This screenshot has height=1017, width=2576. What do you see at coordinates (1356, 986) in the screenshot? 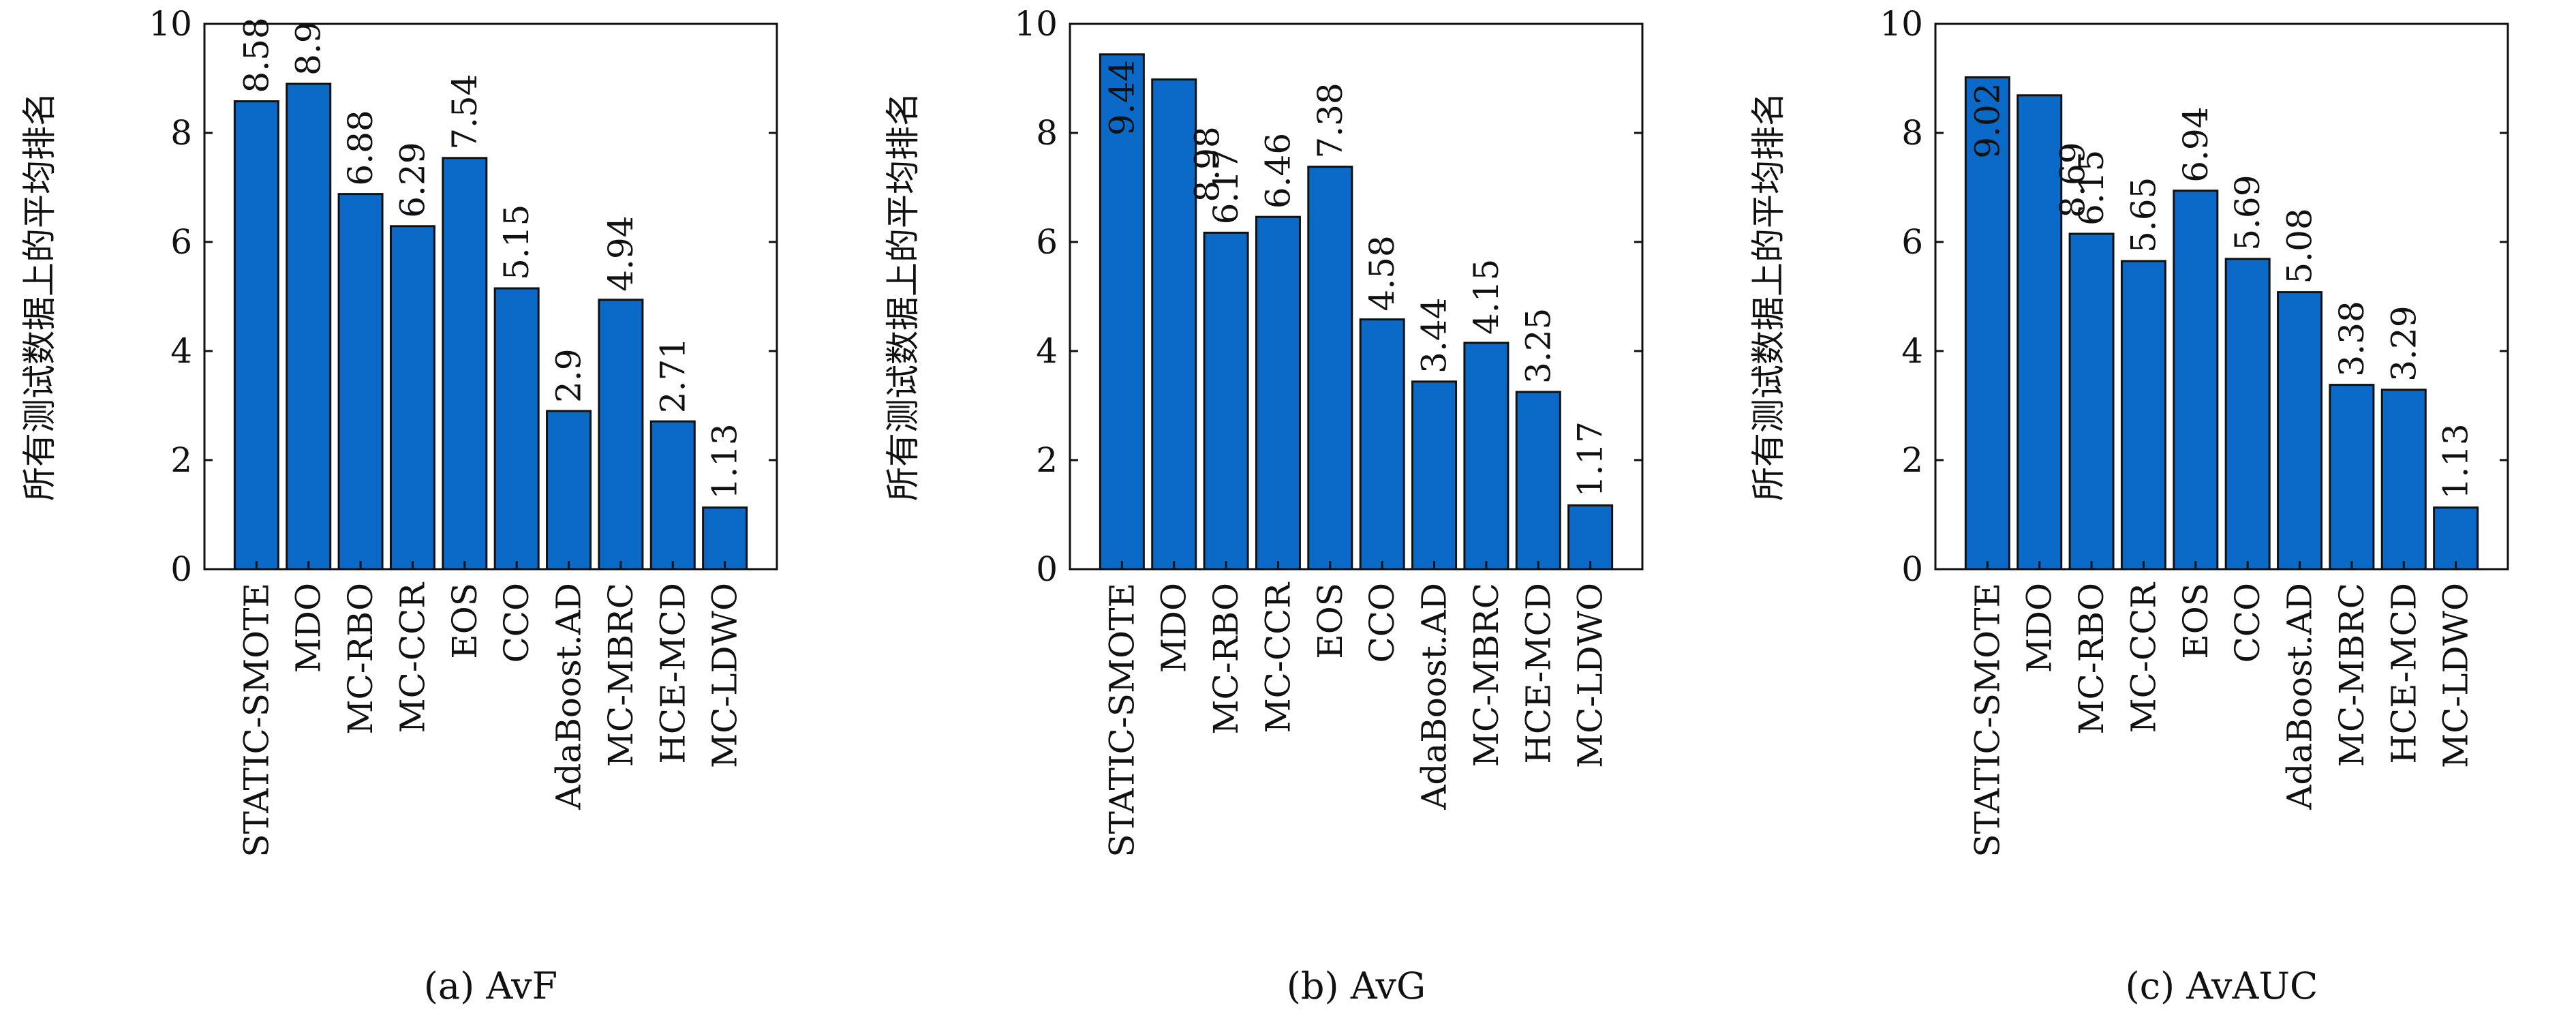
I see `panel-caption: (b) AvG` at bounding box center [1356, 986].